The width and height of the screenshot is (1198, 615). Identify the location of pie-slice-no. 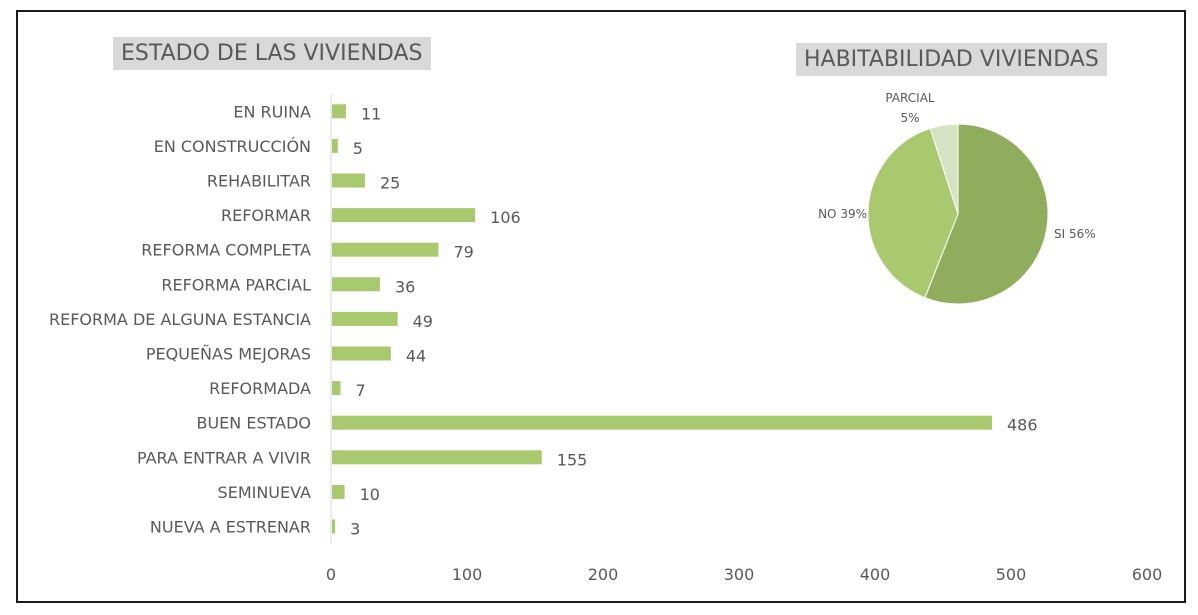
(913, 213).